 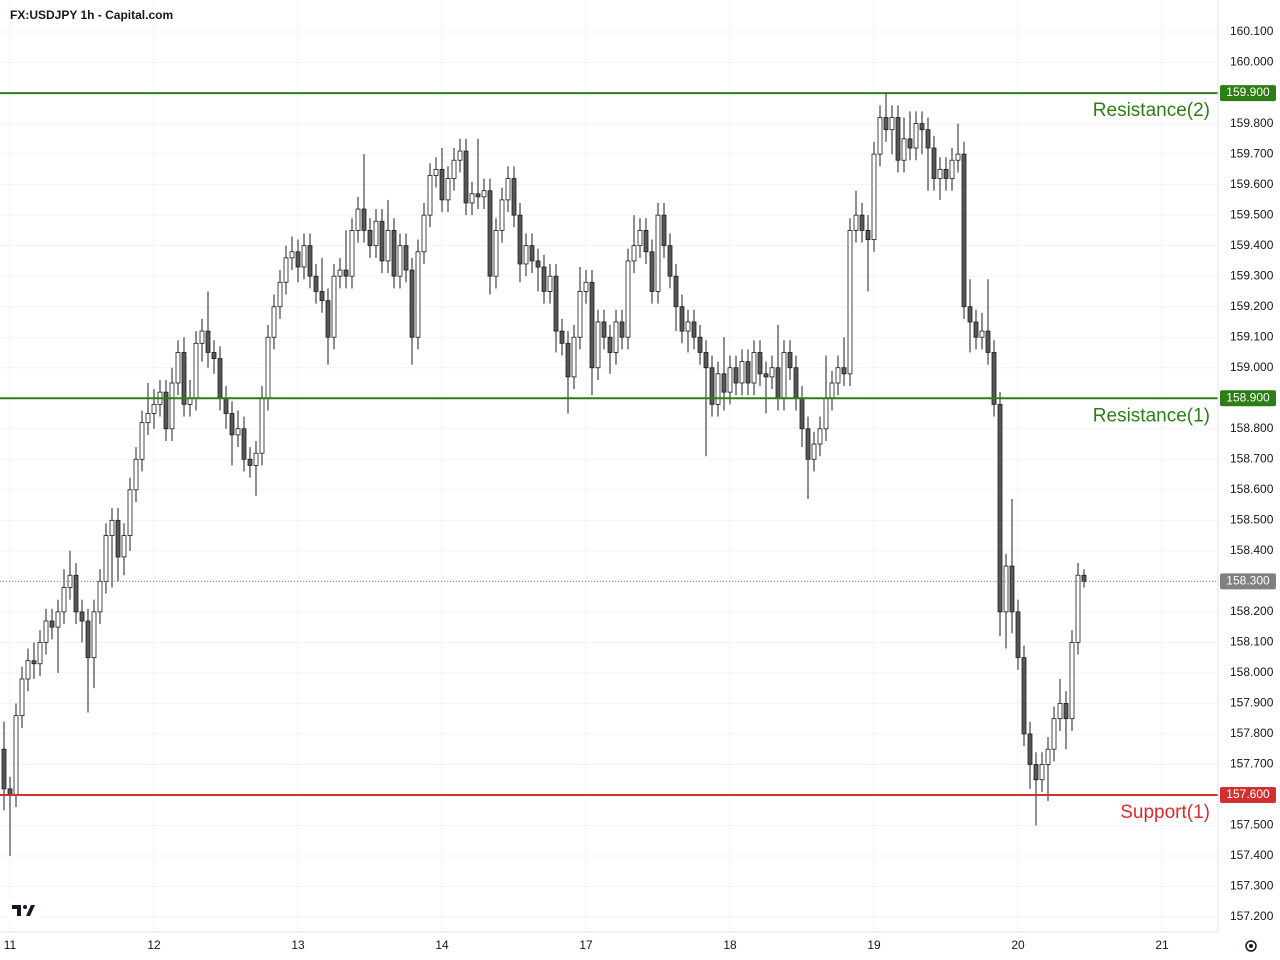 I want to click on y-tick-label: 157.500, so click(x=1252, y=825).